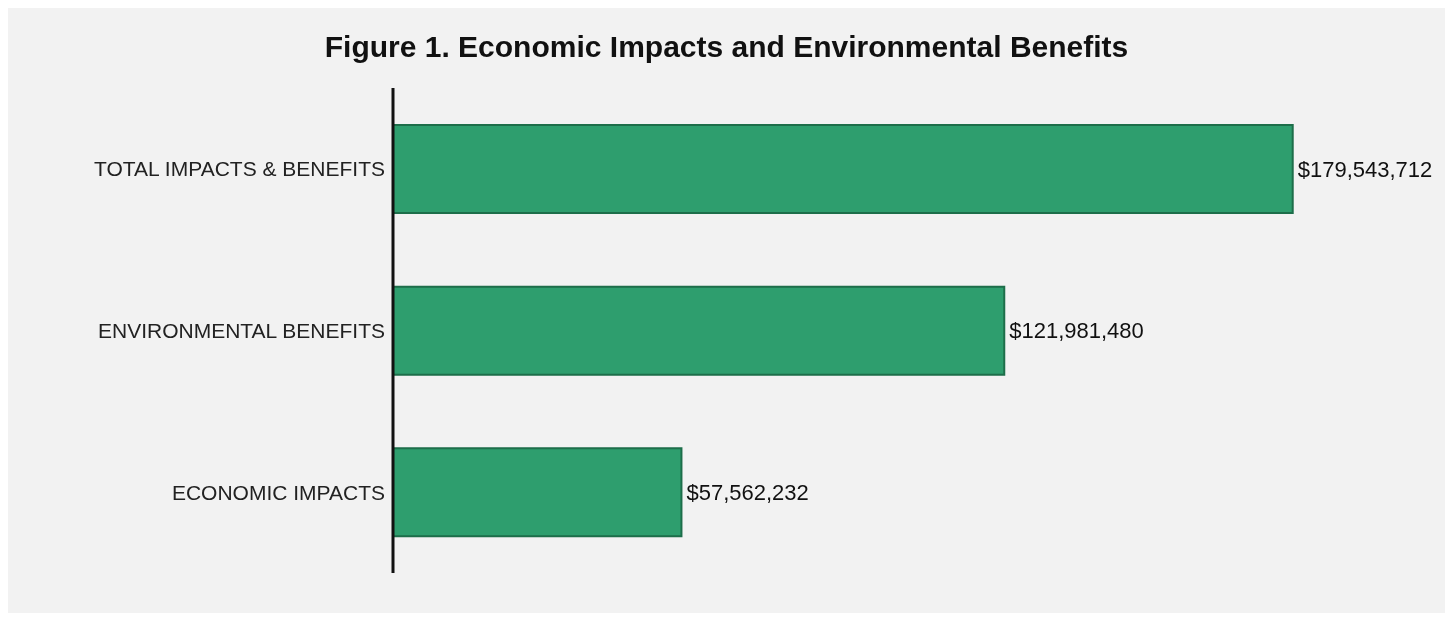  Describe the element at coordinates (726, 47) in the screenshot. I see `chart-title: Figure 1. Economic Impacts and Environmental Benefits` at that location.